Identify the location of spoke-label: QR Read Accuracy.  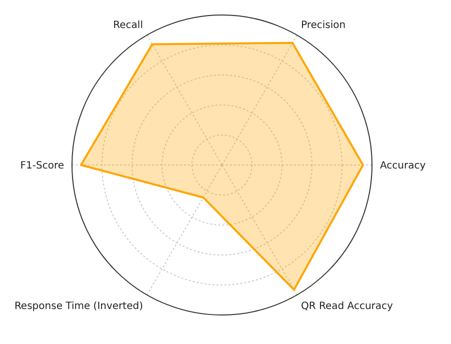
(347, 306).